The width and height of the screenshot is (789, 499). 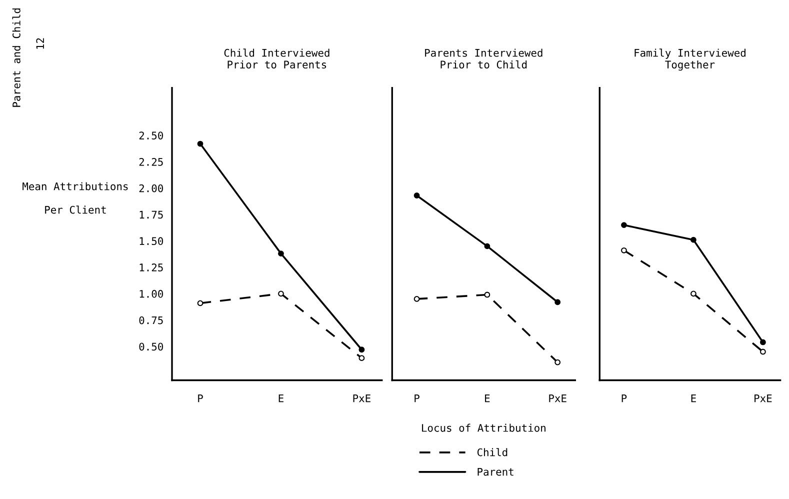 What do you see at coordinates (484, 428) in the screenshot?
I see `x-axis-title: Locus of Attribution` at bounding box center [484, 428].